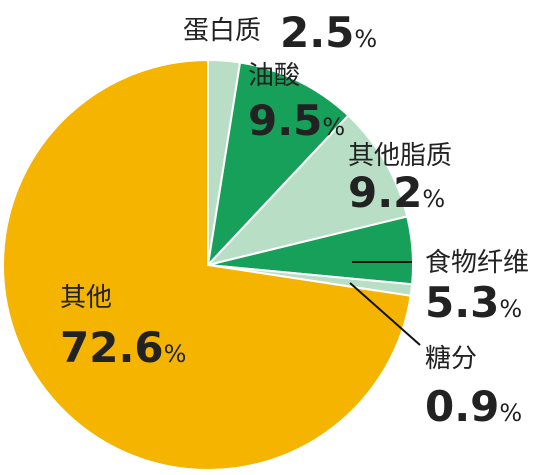 This screenshot has height=475, width=550. I want to click on category-label: 油酸, so click(274, 76).